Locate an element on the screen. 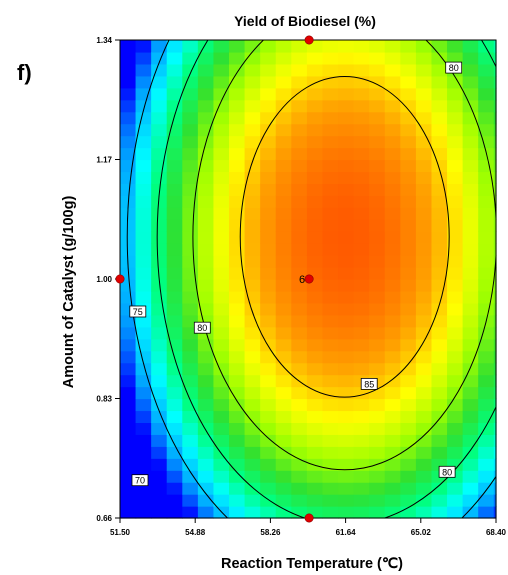 This screenshot has width=508, height=575. contour-label: 80 is located at coordinates (454, 67).